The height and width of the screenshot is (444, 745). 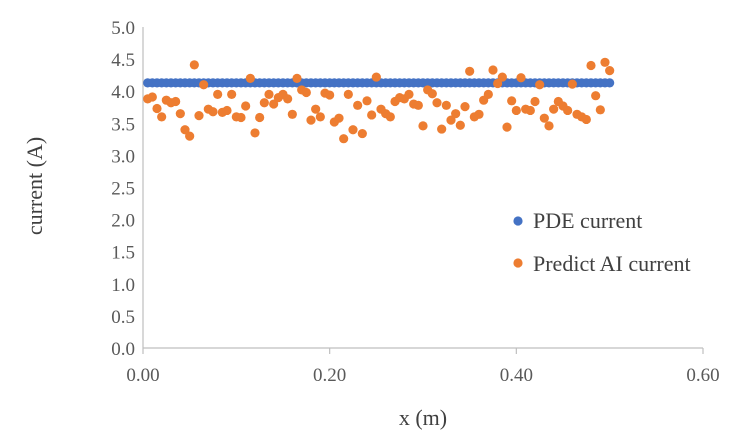 What do you see at coordinates (123, 28) in the screenshot?
I see `y-tick-label: 5.0` at bounding box center [123, 28].